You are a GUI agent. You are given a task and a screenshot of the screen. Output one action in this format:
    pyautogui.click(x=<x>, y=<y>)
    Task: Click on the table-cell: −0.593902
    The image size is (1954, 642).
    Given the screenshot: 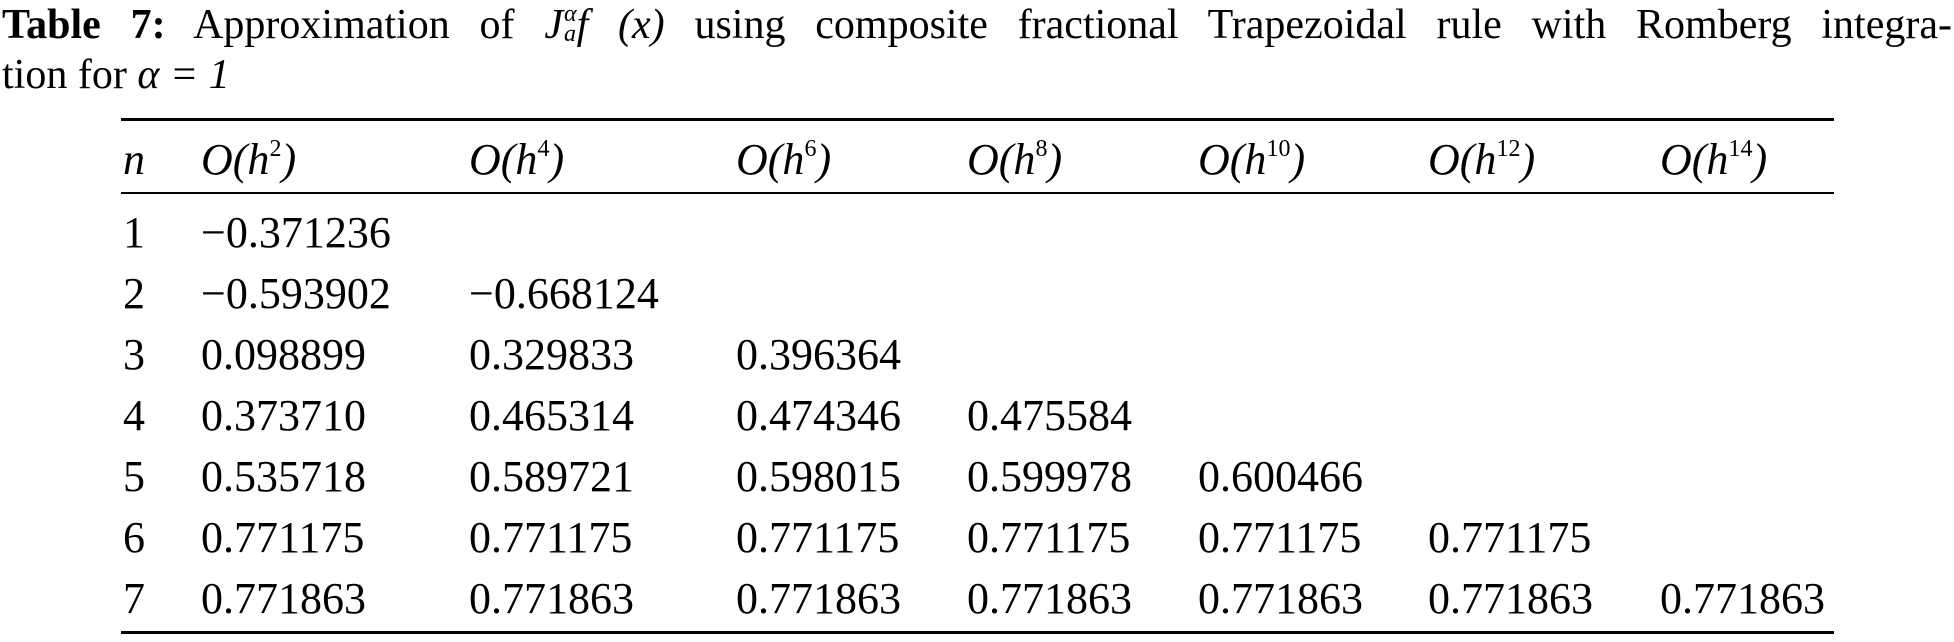 What is the action you would take?
    pyautogui.click(x=296, y=293)
    